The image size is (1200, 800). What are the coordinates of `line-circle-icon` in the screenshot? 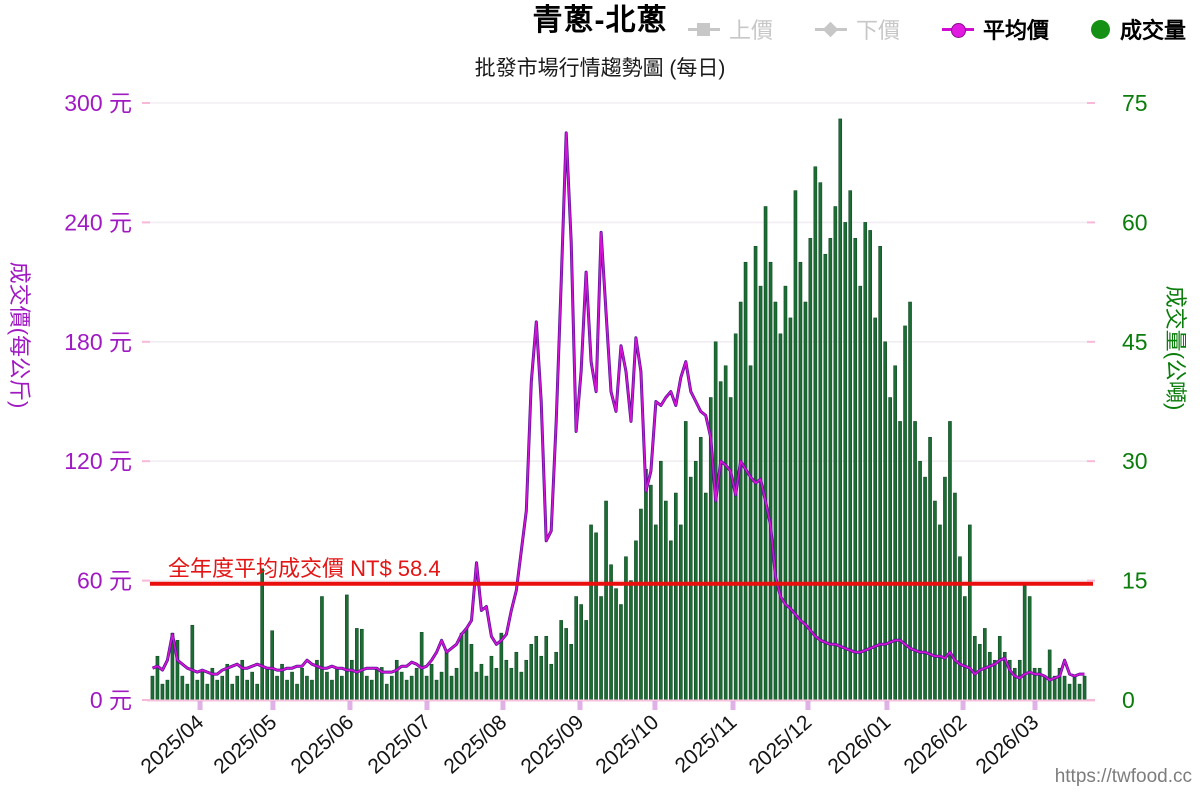 It's located at (958, 29).